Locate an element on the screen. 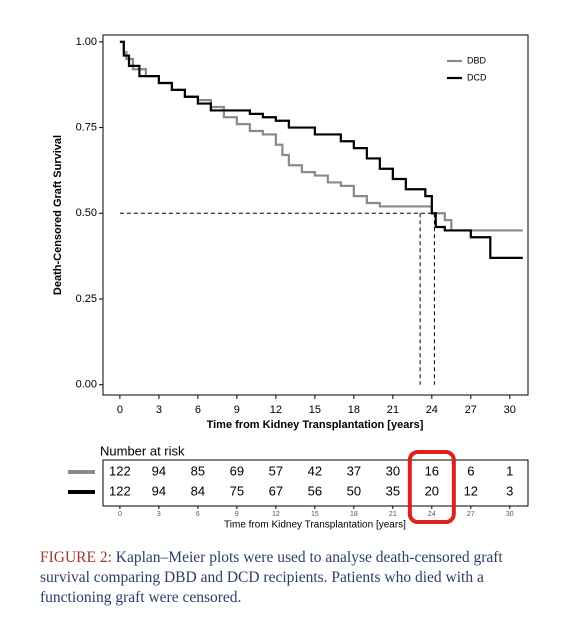  risk-x-tick-label: 9 is located at coordinates (237, 514).